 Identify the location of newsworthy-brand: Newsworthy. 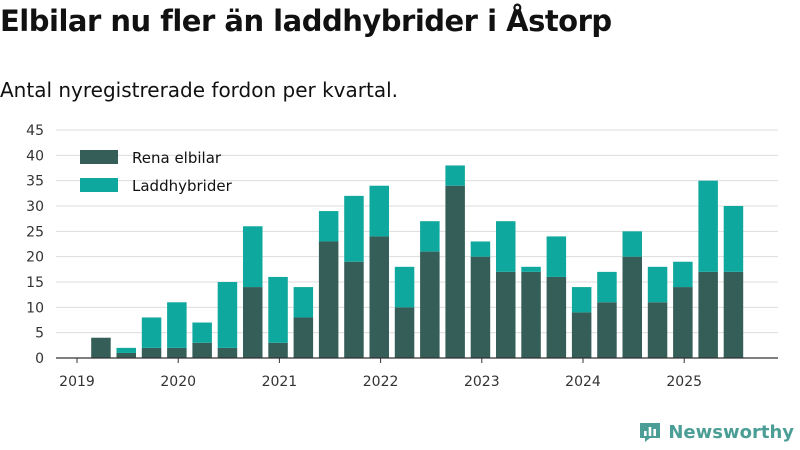
(716, 432).